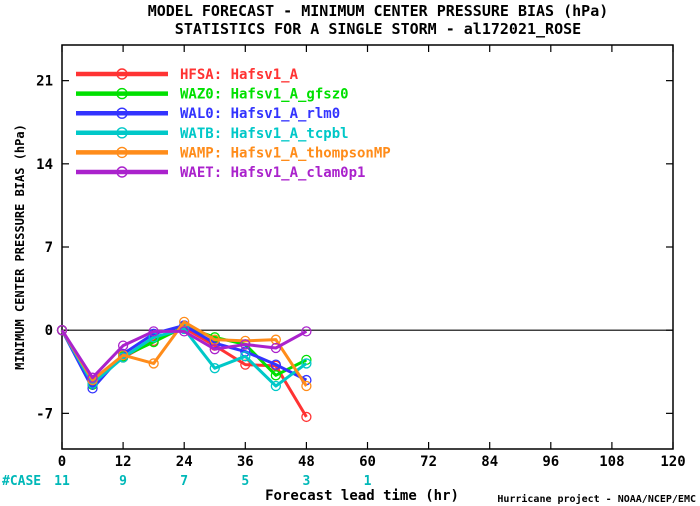  I want to click on case-counts: #CASE 11 9 7 5 3 1, so click(187, 481).